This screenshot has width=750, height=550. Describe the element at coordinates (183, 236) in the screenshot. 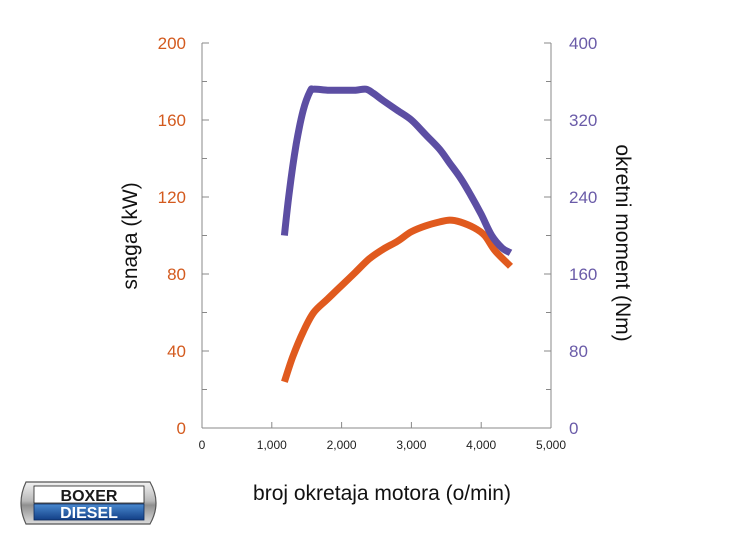

I see `left-axis-ticks: 0 40 80 120 160 200` at that location.